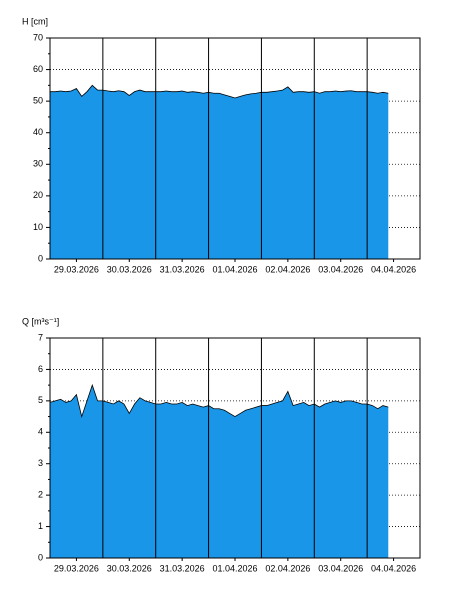  Describe the element at coordinates (38, 37) in the screenshot. I see `y-tick-label: 70` at that location.